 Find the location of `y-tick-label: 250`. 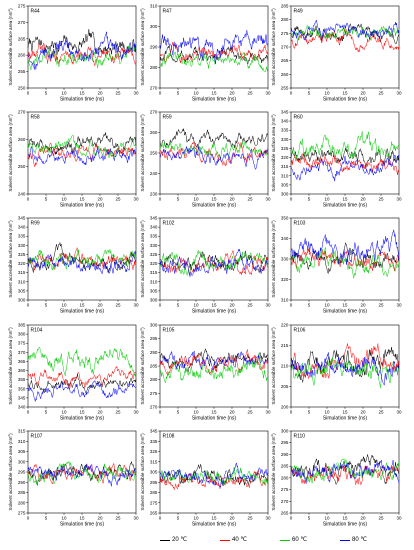

y-tick-label: 250 is located at coordinates (154, 153).